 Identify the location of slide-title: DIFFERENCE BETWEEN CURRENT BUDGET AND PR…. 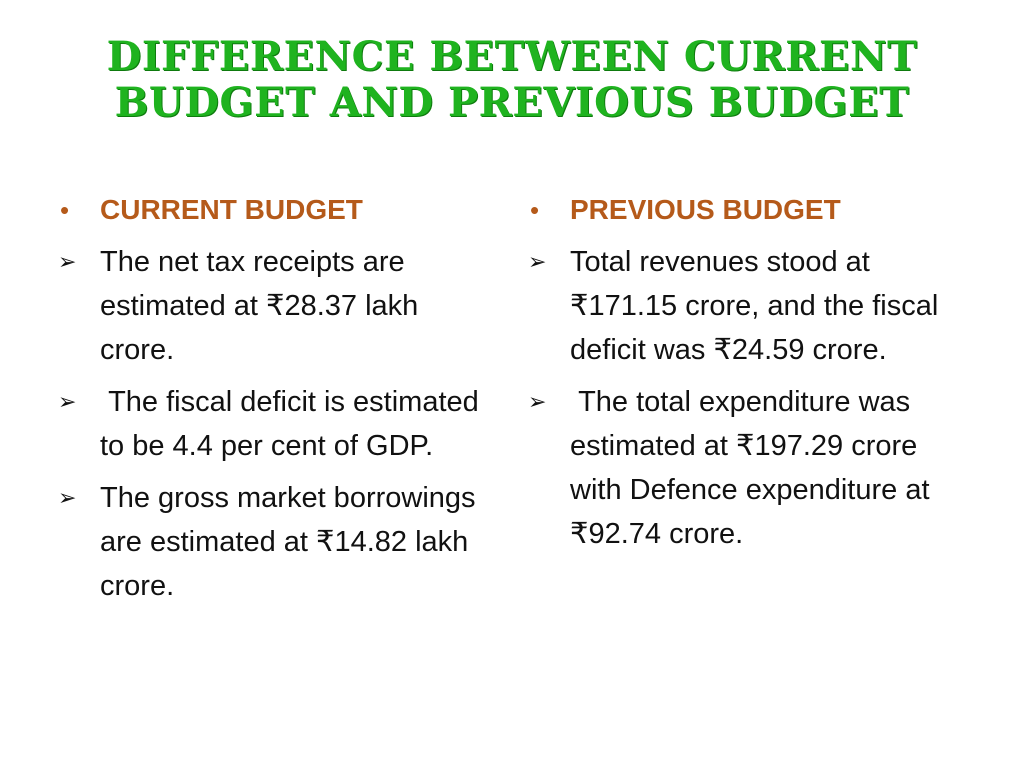
(512, 79).